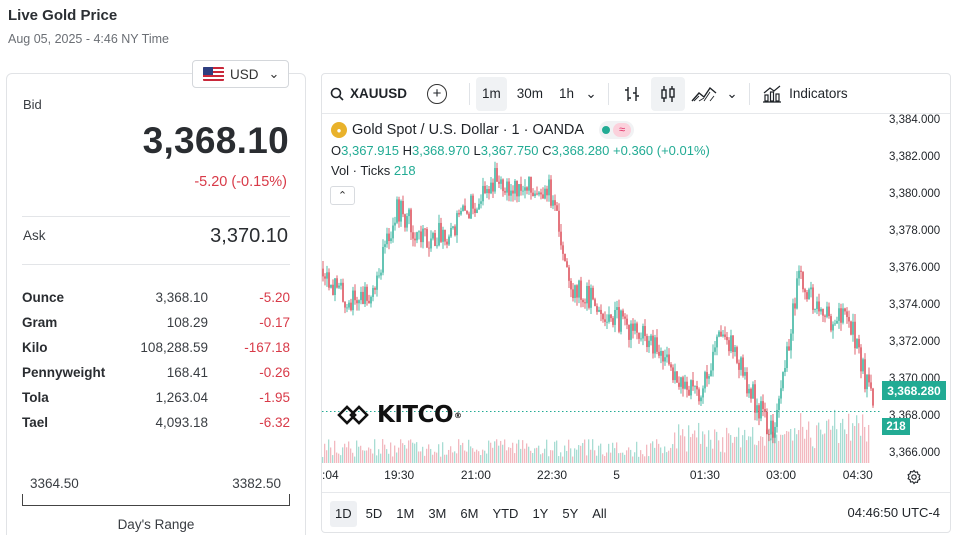 This screenshot has height=535, width=955. Describe the element at coordinates (470, 93) in the screenshot. I see `toolbar-separator` at that location.